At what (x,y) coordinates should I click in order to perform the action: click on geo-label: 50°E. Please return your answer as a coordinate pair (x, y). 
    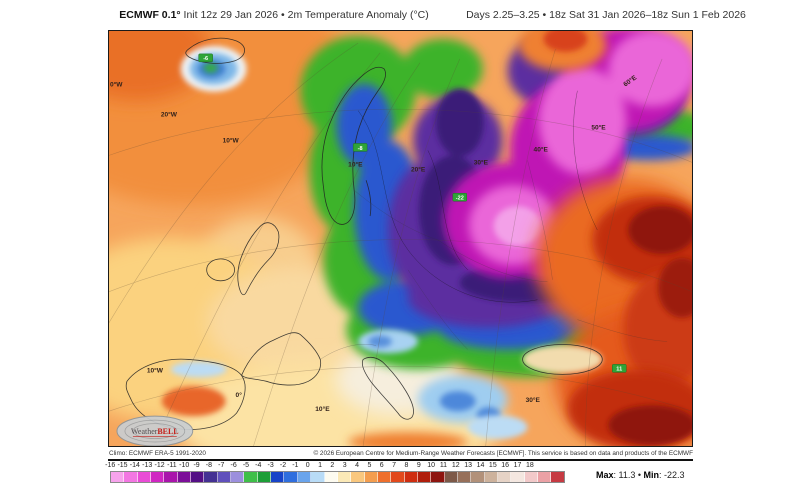
    Looking at the image, I should click on (598, 128).